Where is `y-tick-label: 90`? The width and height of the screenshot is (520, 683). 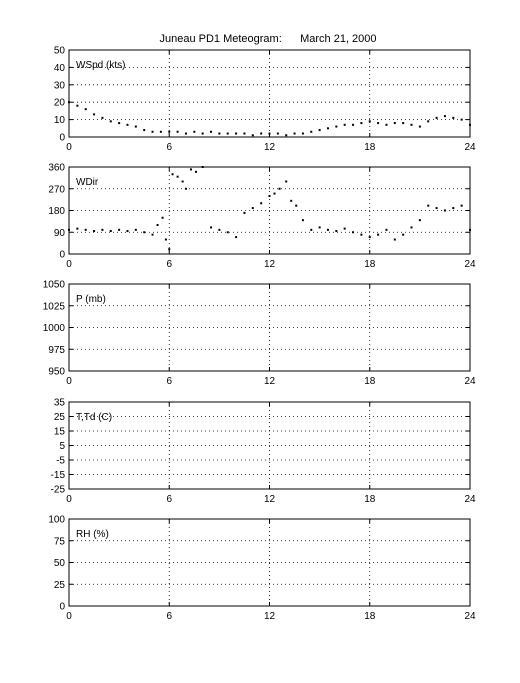 y-tick-label: 90 is located at coordinates (60, 233).